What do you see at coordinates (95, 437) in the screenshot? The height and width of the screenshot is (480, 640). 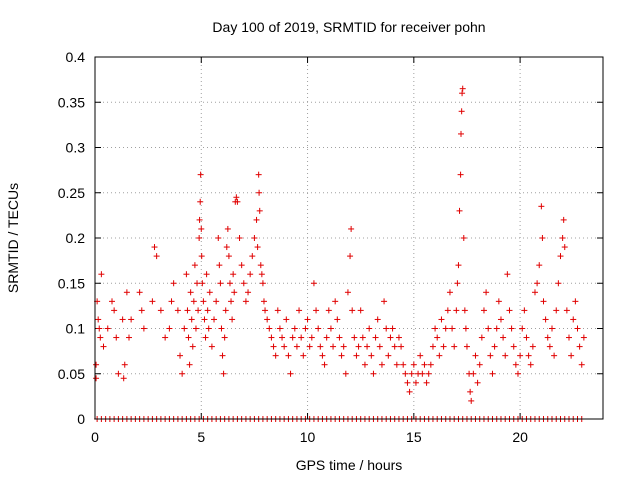 I see `x-tick-label: 0` at bounding box center [95, 437].